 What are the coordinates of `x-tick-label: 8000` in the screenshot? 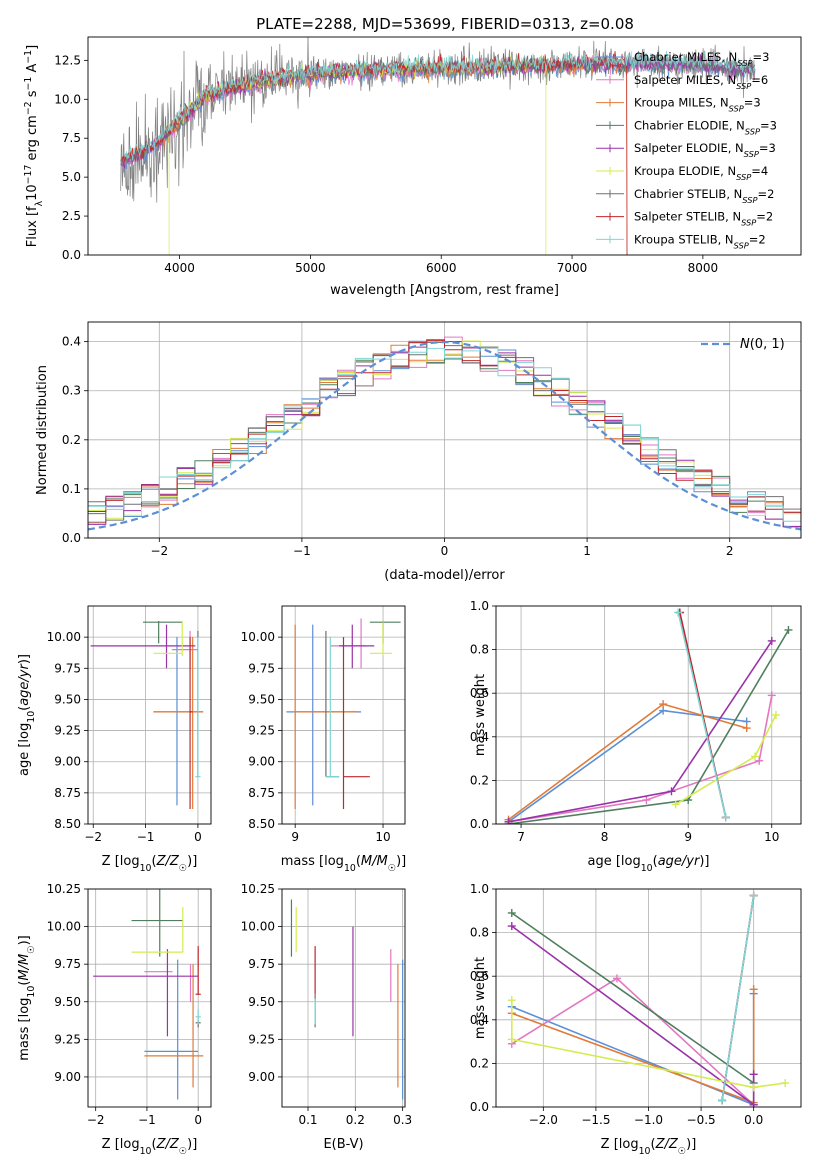 It's located at (703, 268).